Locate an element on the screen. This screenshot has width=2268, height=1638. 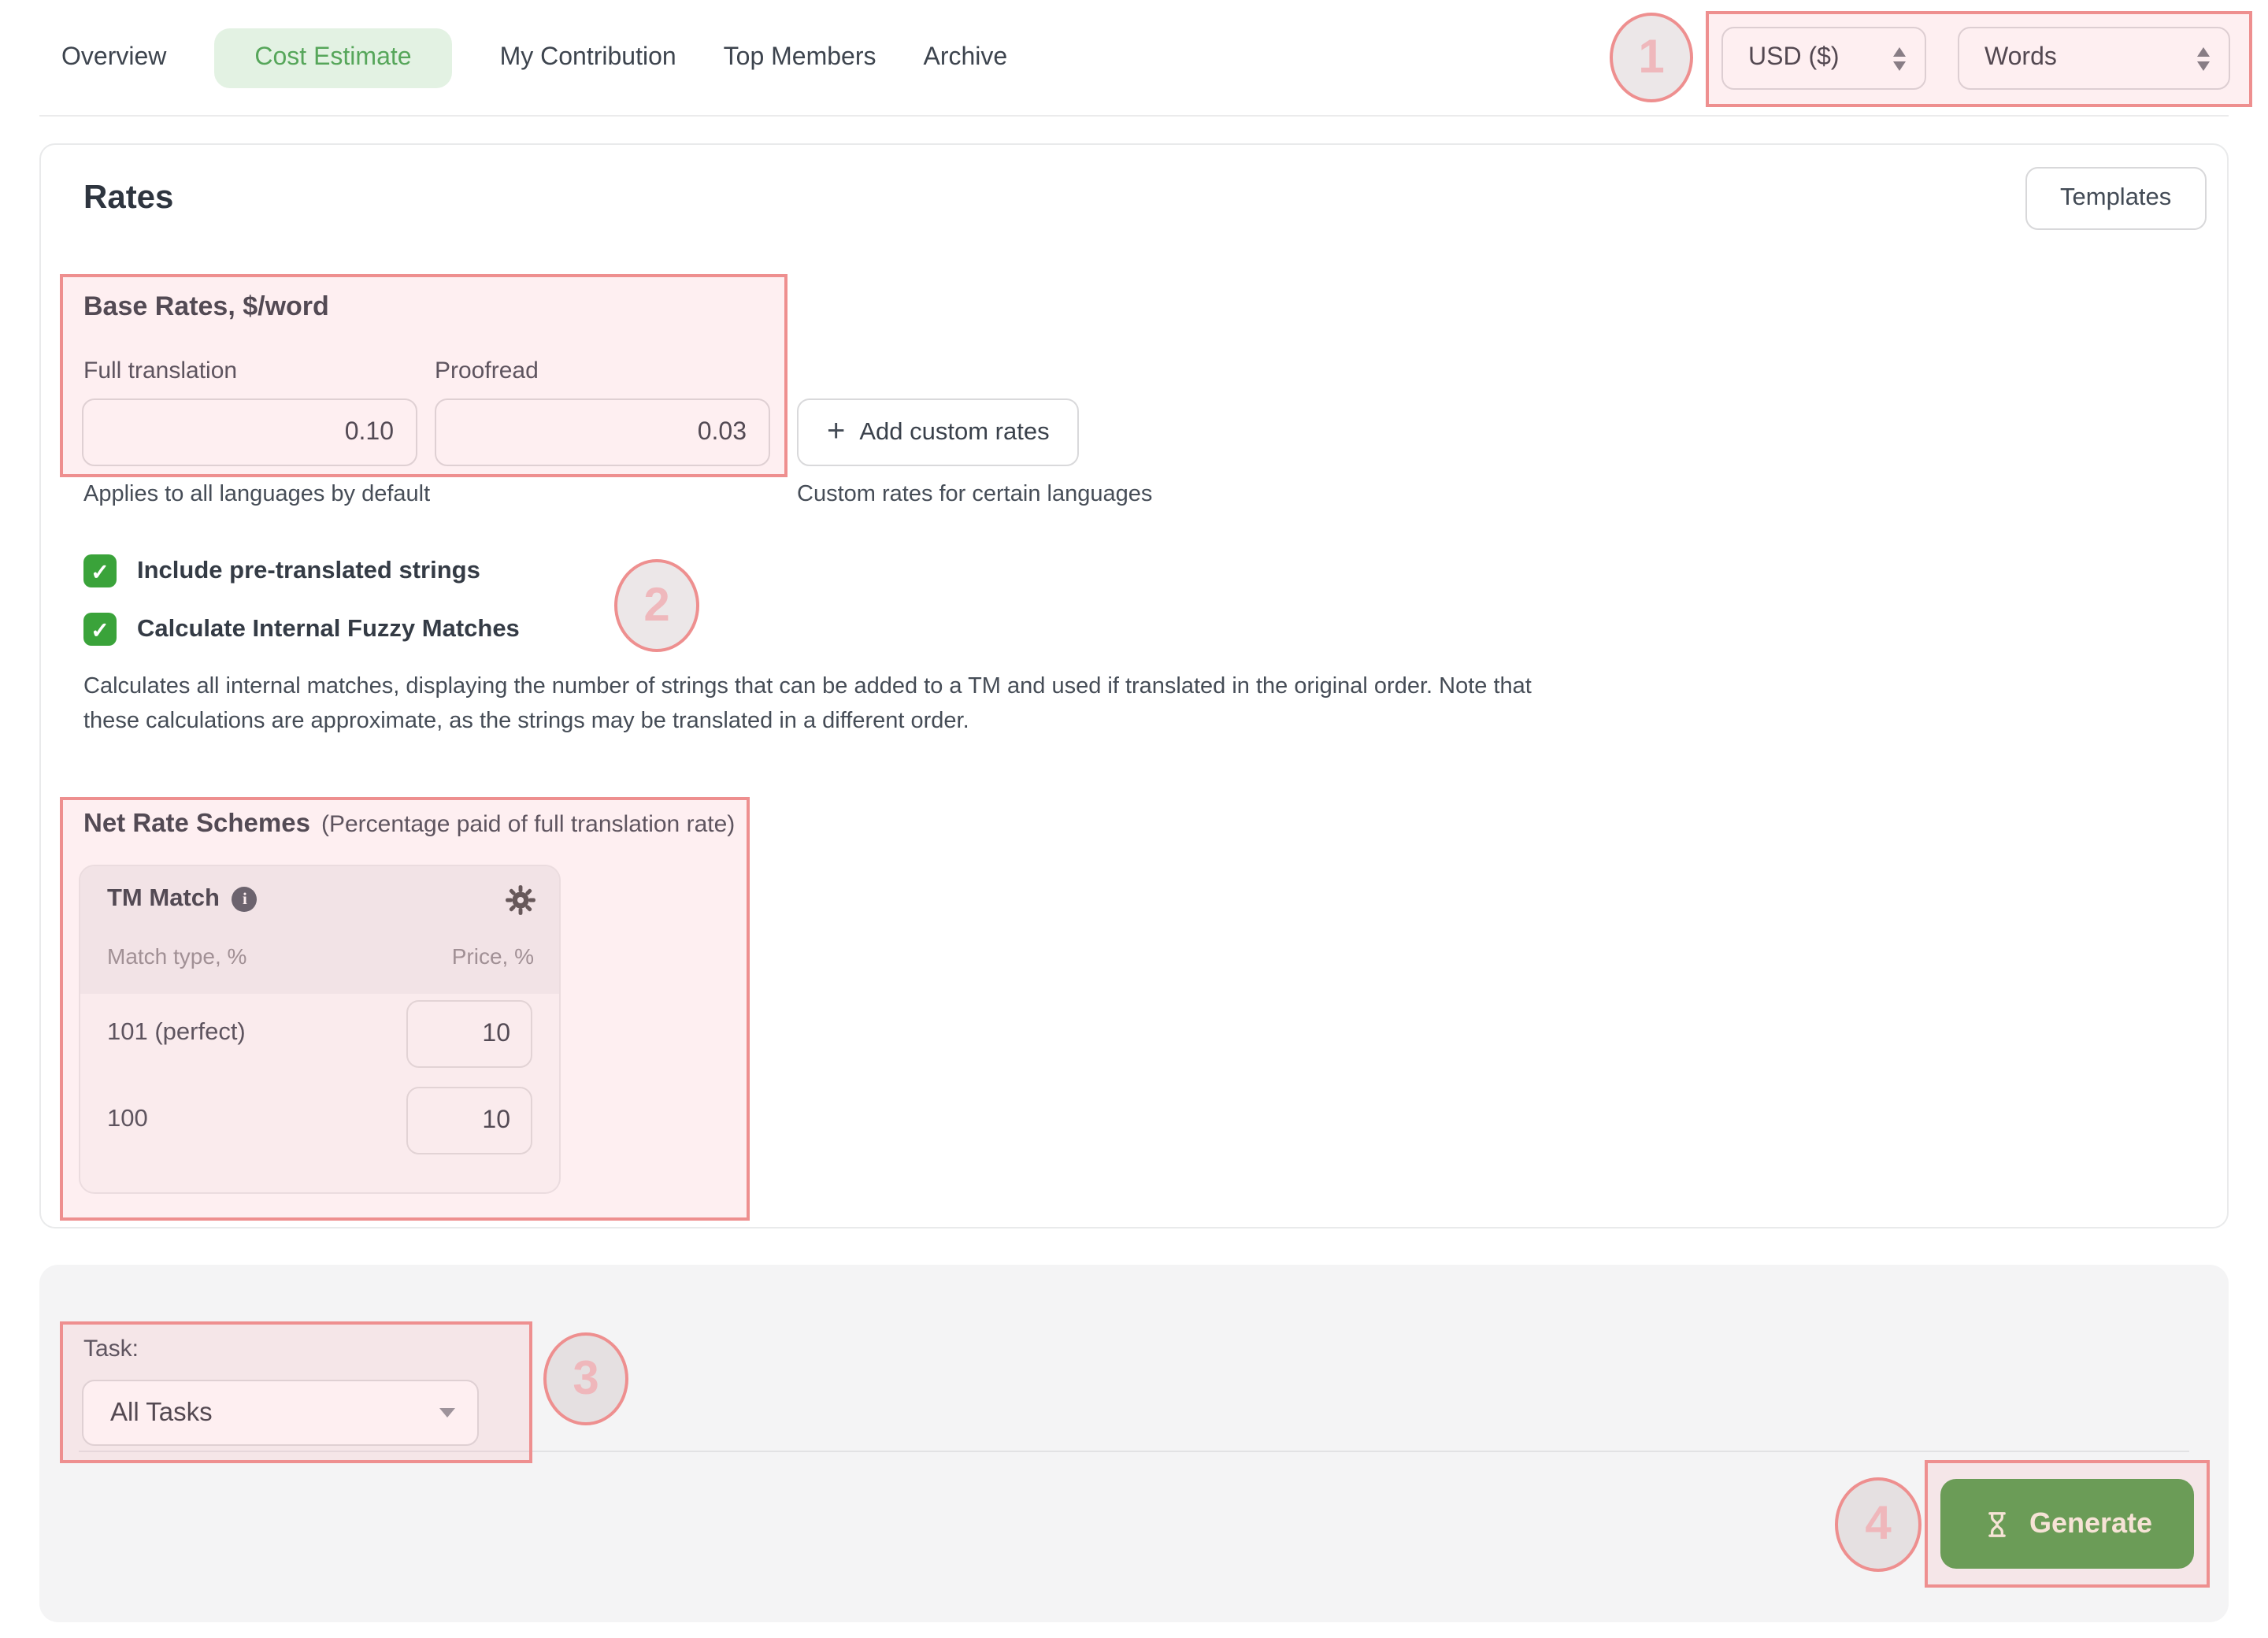
header-divider is located at coordinates (1134, 116).